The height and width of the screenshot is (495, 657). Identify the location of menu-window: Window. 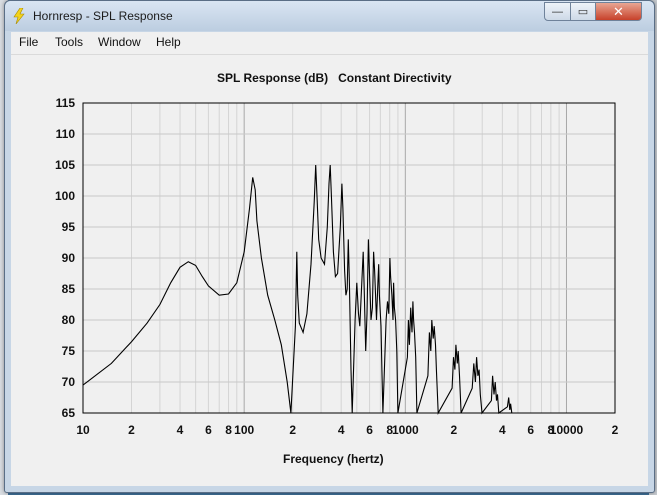
(119, 42).